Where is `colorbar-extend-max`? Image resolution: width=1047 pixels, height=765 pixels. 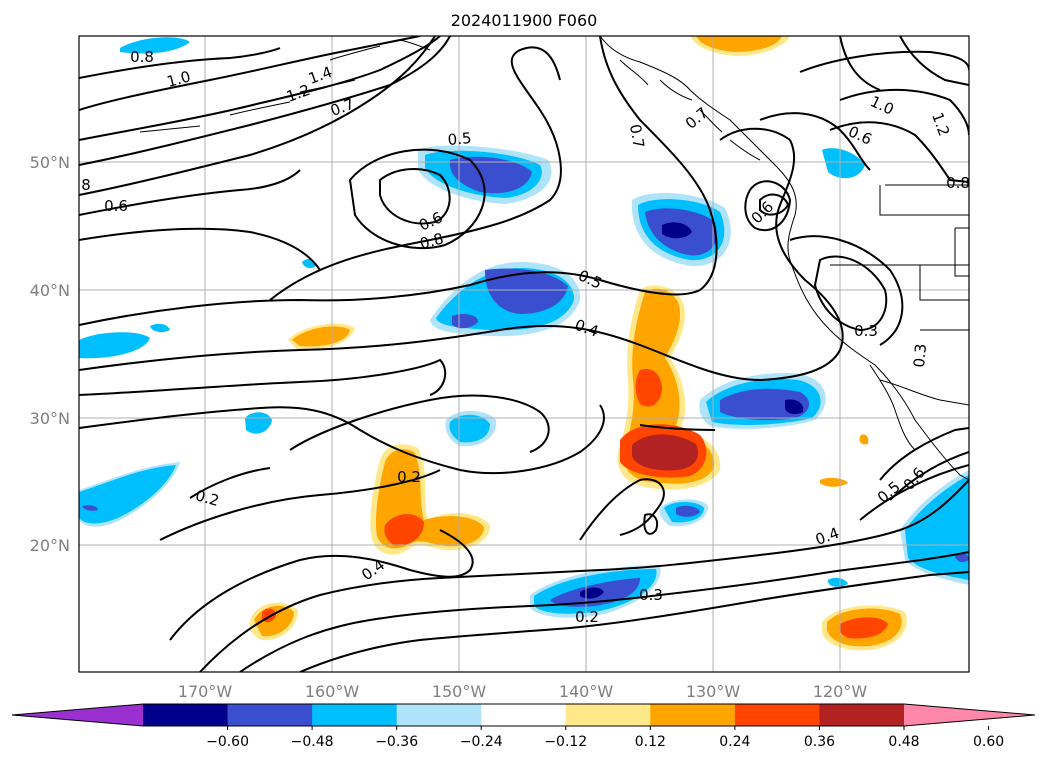 colorbar-extend-max is located at coordinates (969, 715).